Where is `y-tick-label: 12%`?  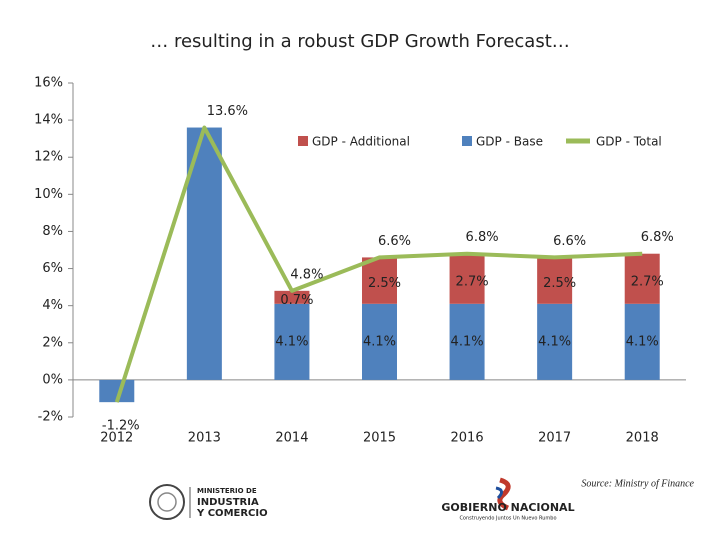 y-tick-label: 12% is located at coordinates (48, 157).